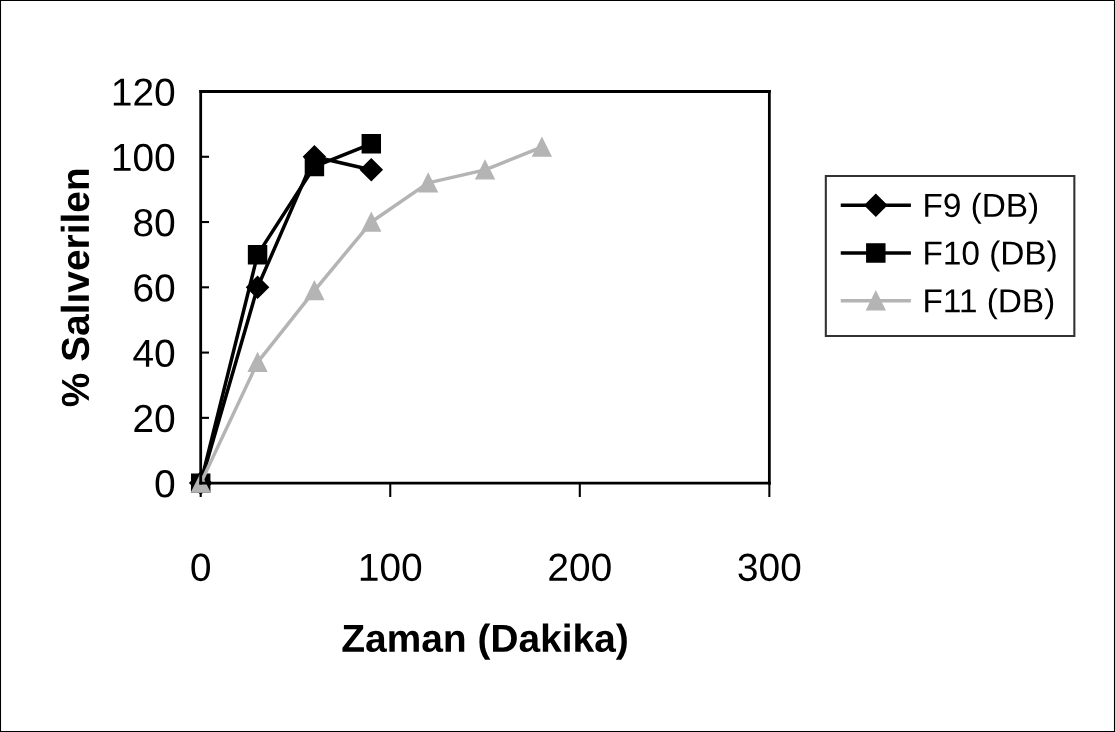  I want to click on y-tick-label: 40, so click(154, 353).